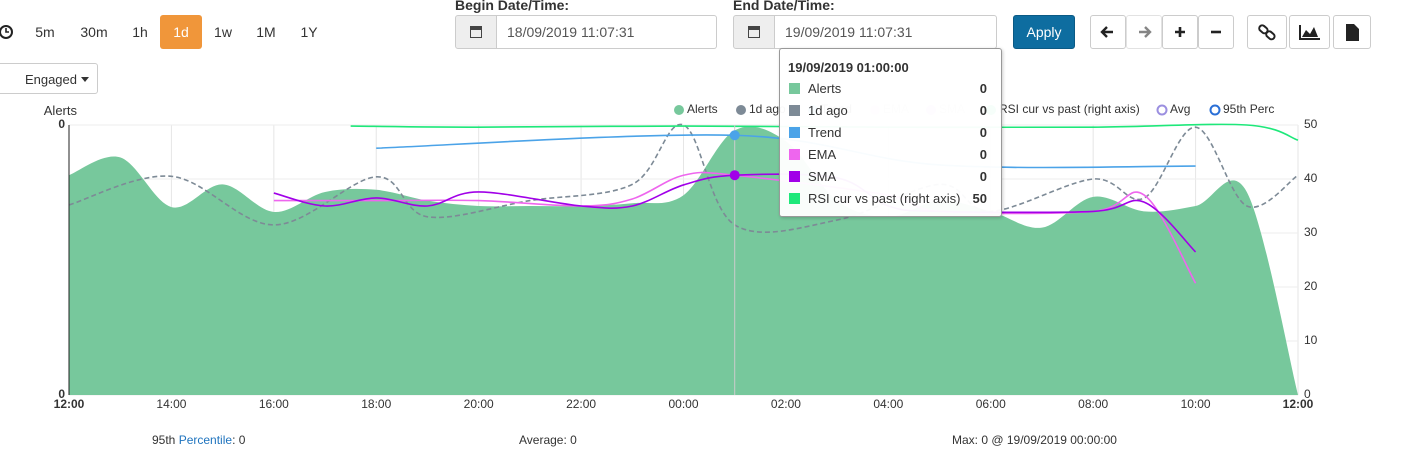  Describe the element at coordinates (1311, 178) in the screenshot. I see `y2-tick-label: 40` at that location.